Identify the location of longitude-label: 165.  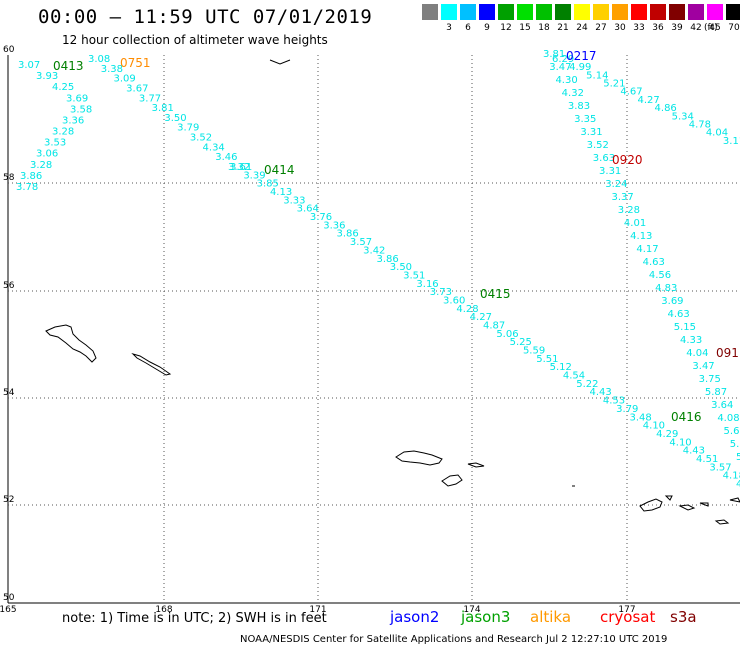
(8, 610).